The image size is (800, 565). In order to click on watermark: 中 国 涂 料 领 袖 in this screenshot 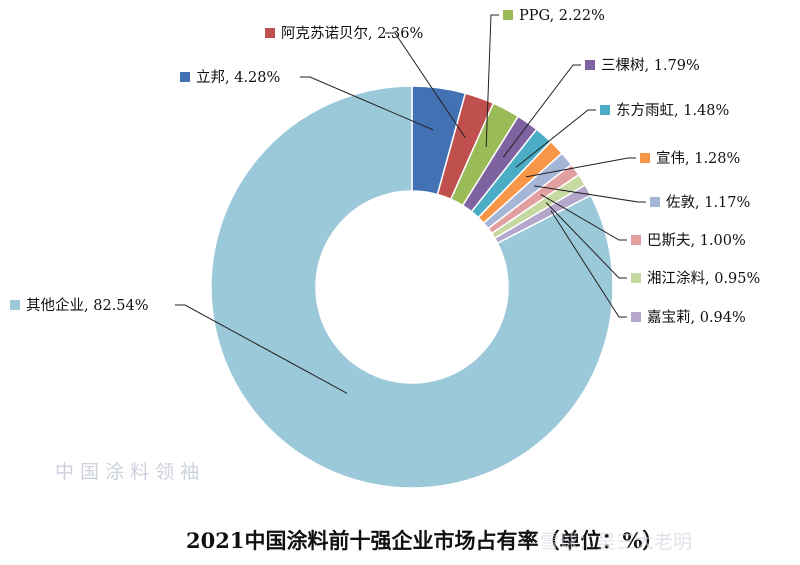, I will do `click(127, 472)`.